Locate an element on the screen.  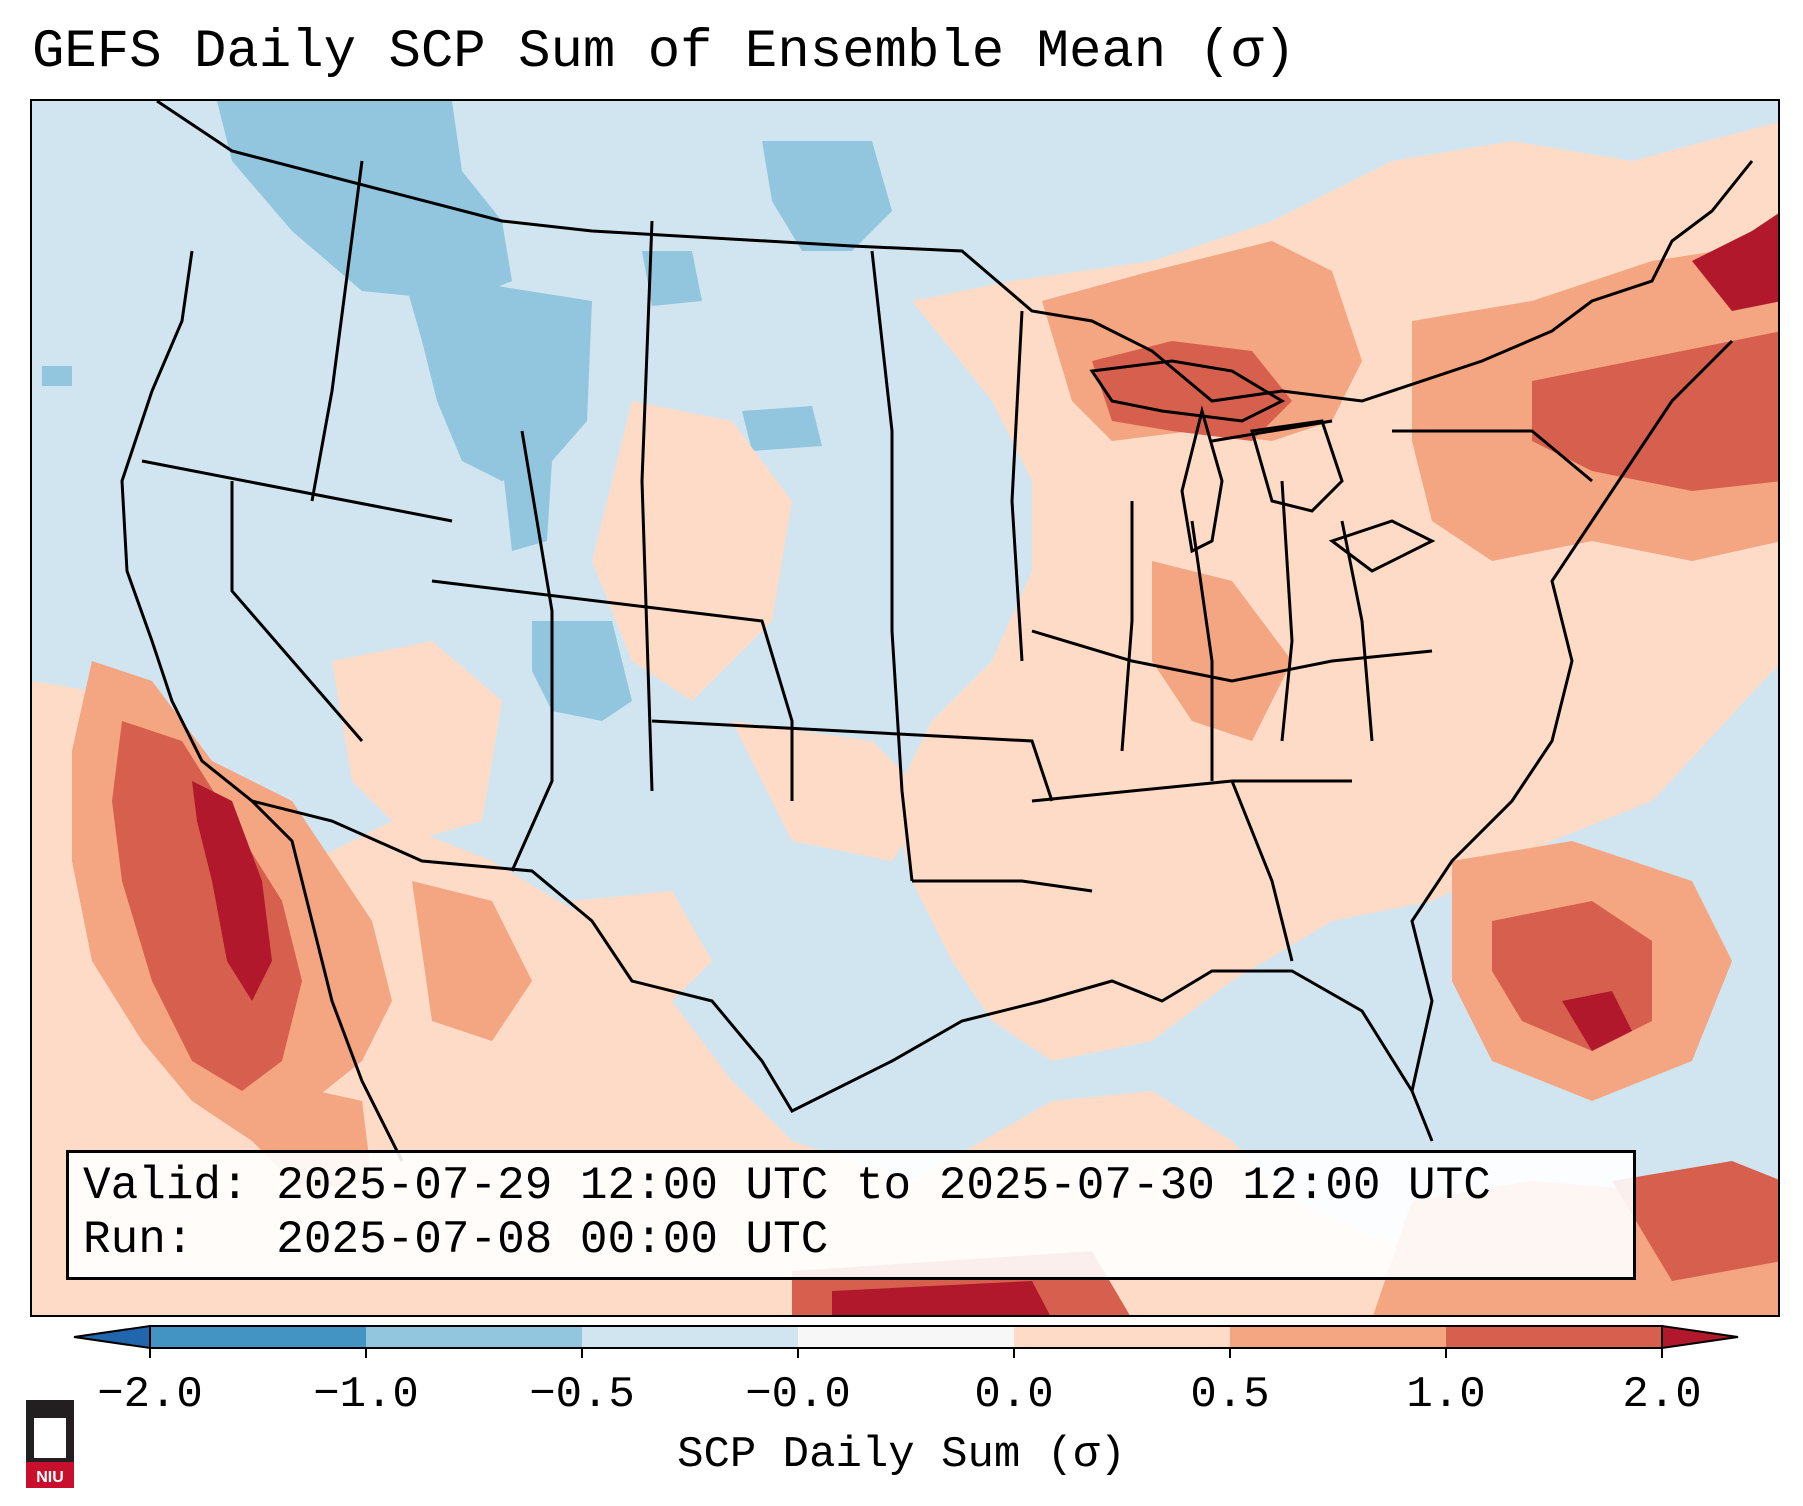
colorbar-extend-high is located at coordinates (1700, 1337).